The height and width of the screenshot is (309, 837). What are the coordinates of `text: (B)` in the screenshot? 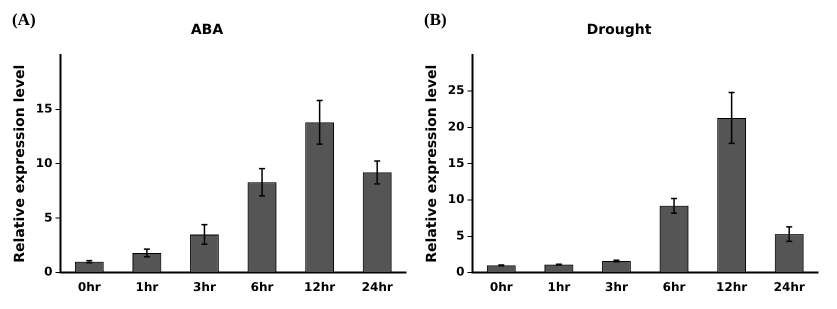 It's located at (435, 19).